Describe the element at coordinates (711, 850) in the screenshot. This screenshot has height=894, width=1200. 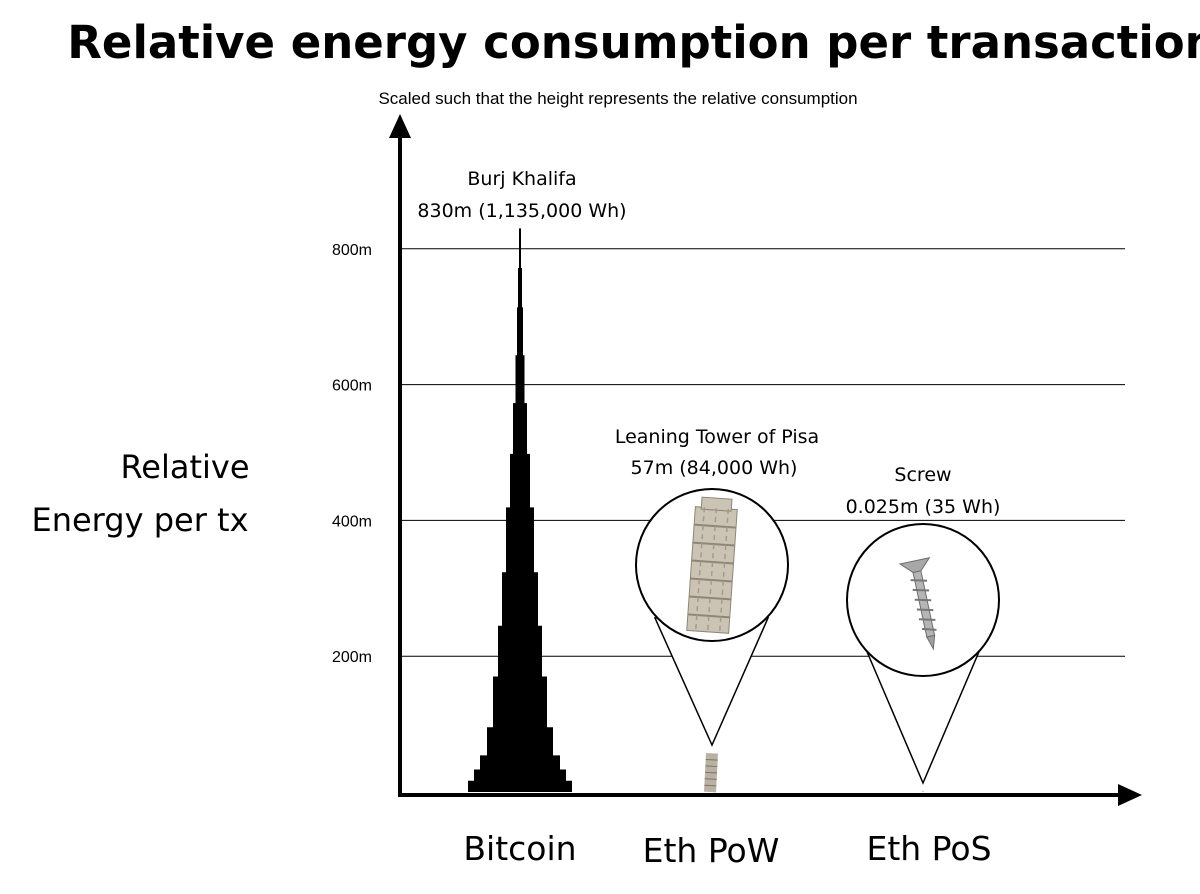
I see `x-label-eth-pow: Eth PoW` at that location.